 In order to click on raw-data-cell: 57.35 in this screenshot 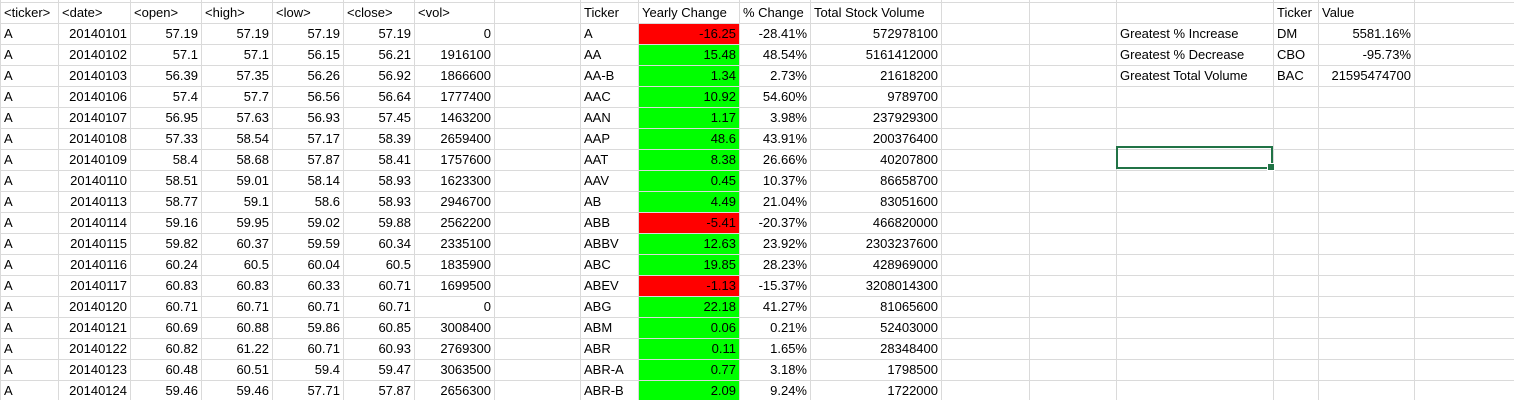, I will do `click(252, 75)`.